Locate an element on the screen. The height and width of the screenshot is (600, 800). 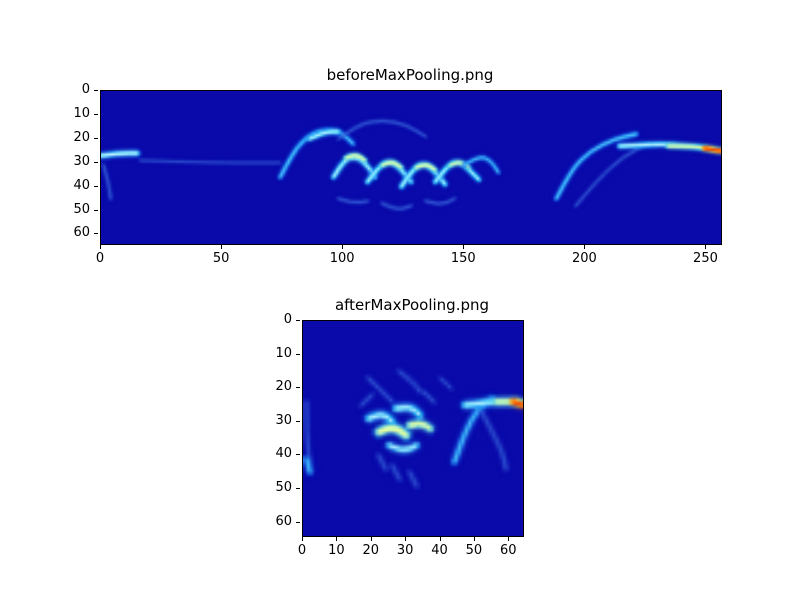
x-tick-label: 30 is located at coordinates (405, 550).